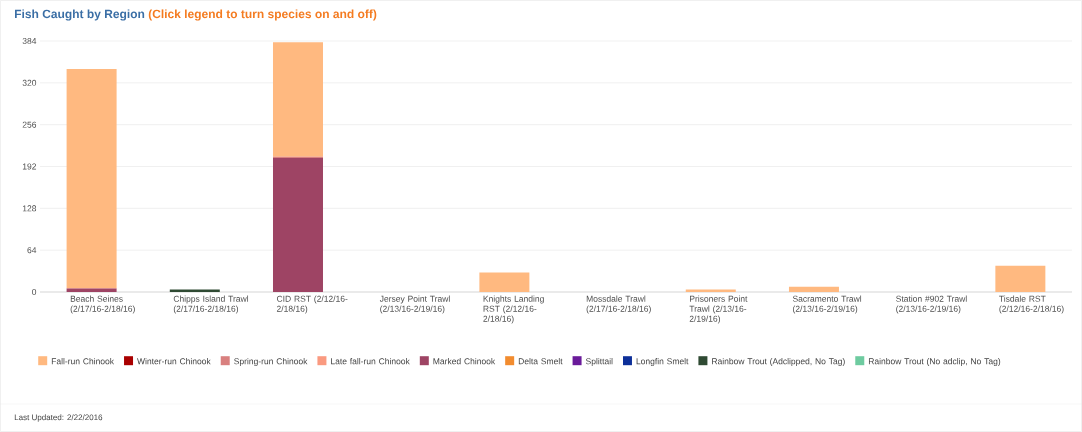  I want to click on text: Last Updated: 2/22/2016, so click(58, 418).